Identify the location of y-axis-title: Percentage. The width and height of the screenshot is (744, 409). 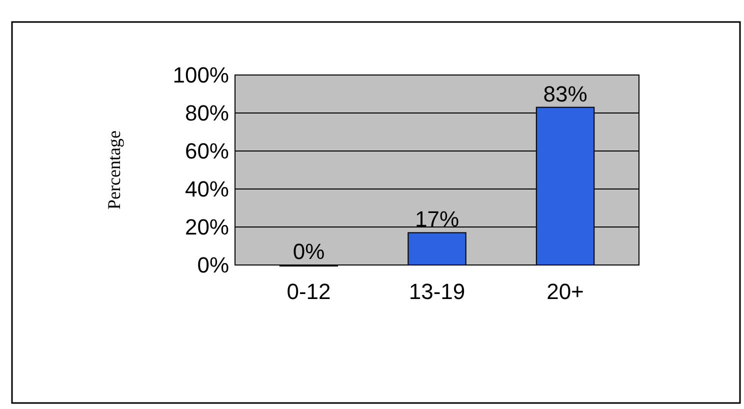
(114, 170).